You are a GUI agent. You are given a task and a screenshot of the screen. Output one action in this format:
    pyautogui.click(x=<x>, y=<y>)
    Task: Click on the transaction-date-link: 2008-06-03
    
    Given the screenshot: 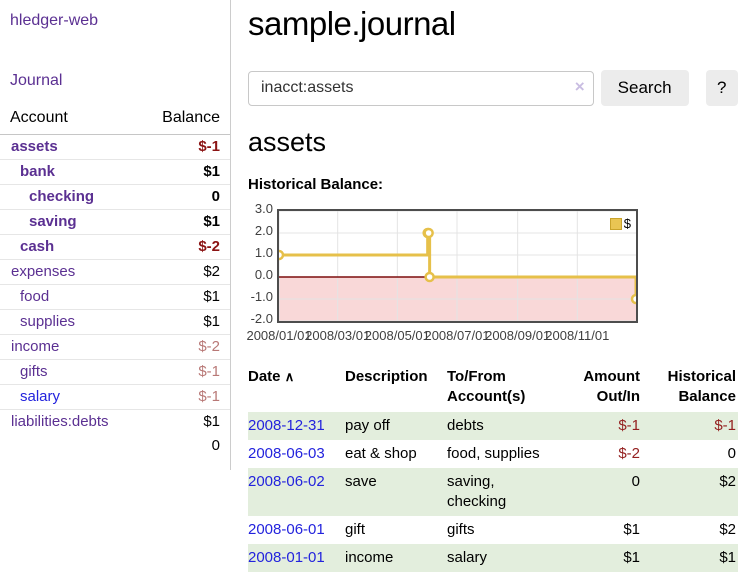 What is the action you would take?
    pyautogui.click(x=286, y=453)
    